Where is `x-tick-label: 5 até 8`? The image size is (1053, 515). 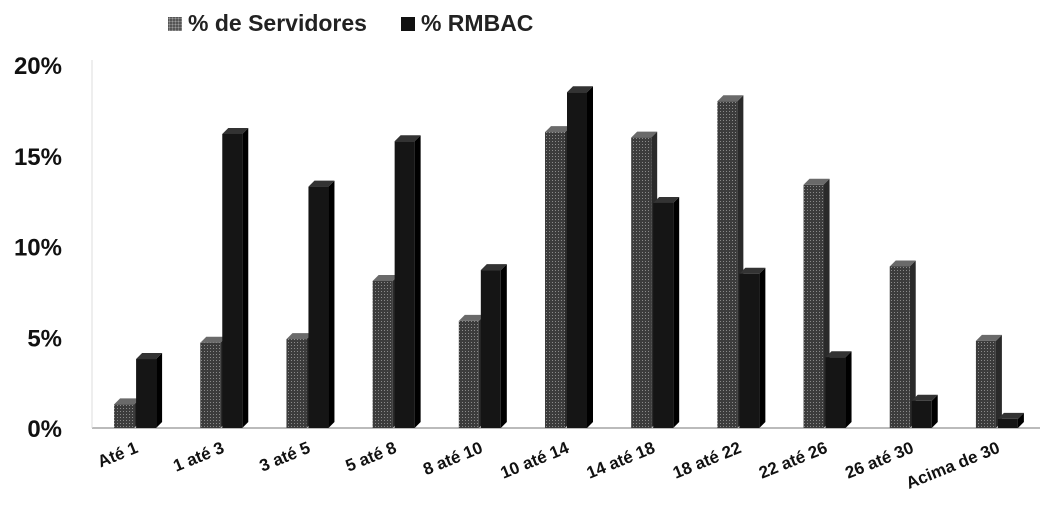
x-tick-label: 5 até 8 is located at coordinates (371, 456).